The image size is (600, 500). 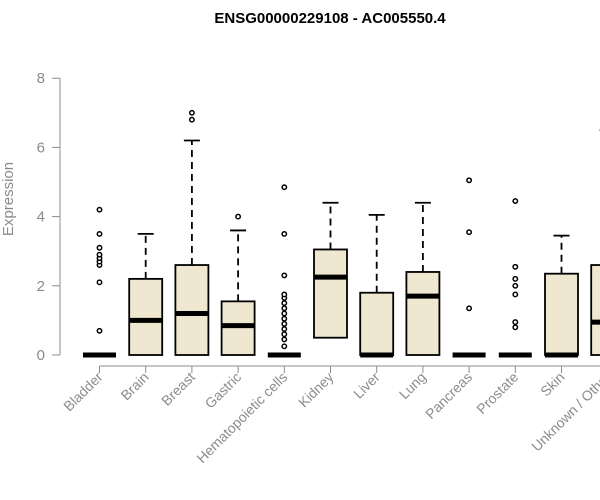 I want to click on x-tick-label: Breast, so click(x=178, y=389).